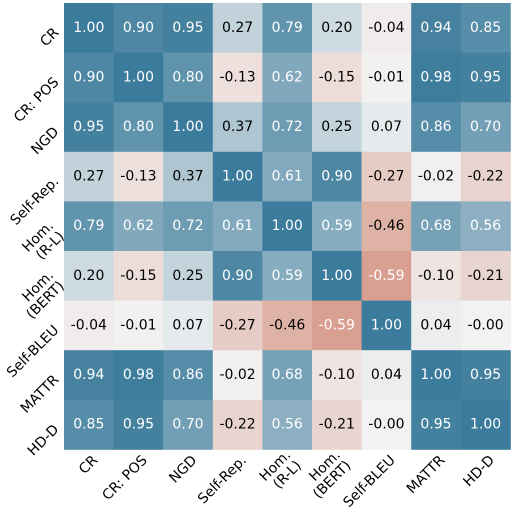 The height and width of the screenshot is (515, 515). What do you see at coordinates (138, 226) in the screenshot?
I see `cell-value-label: 0.62` at bounding box center [138, 226].